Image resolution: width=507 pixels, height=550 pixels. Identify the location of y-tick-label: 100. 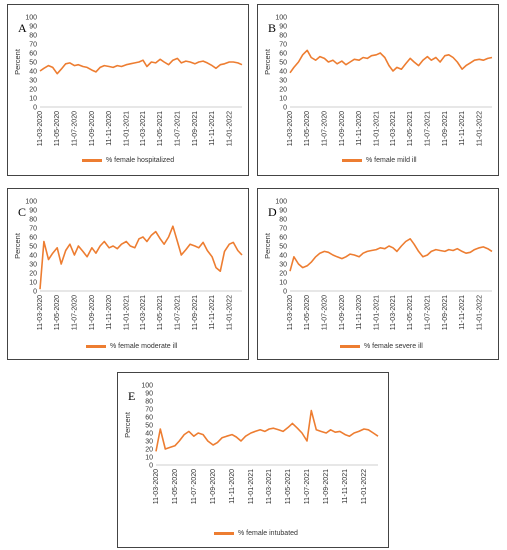
(281, 202).